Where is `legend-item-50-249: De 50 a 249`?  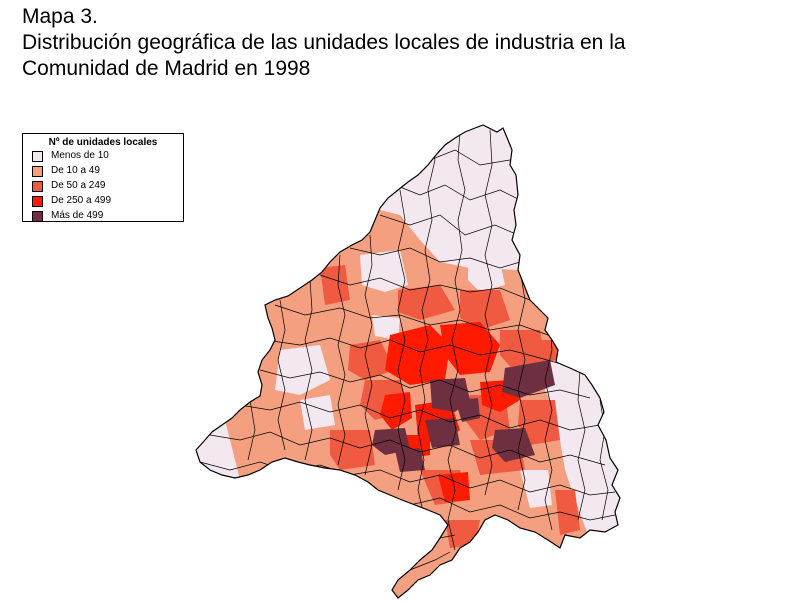
legend-item-50-249: De 50 a 249 is located at coordinates (103, 185).